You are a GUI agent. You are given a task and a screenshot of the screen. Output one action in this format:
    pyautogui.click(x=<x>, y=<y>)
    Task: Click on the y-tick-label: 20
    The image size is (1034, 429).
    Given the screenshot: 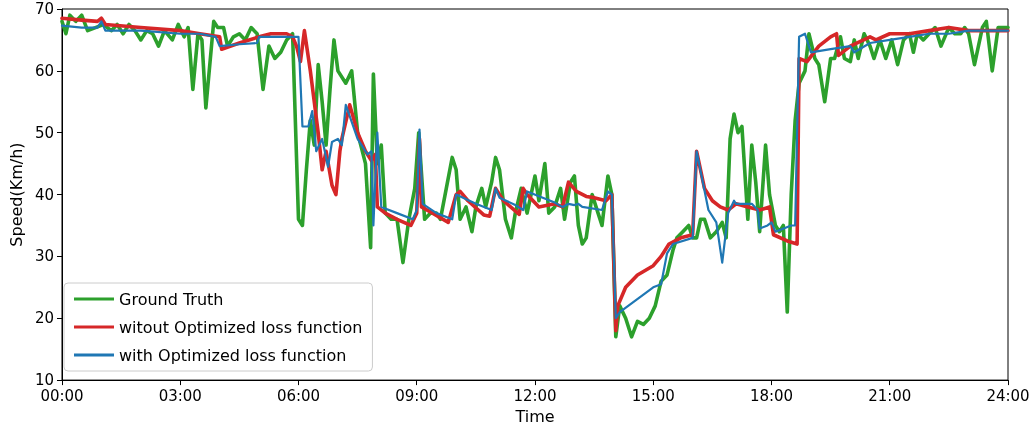 What is the action you would take?
    pyautogui.click(x=44, y=318)
    